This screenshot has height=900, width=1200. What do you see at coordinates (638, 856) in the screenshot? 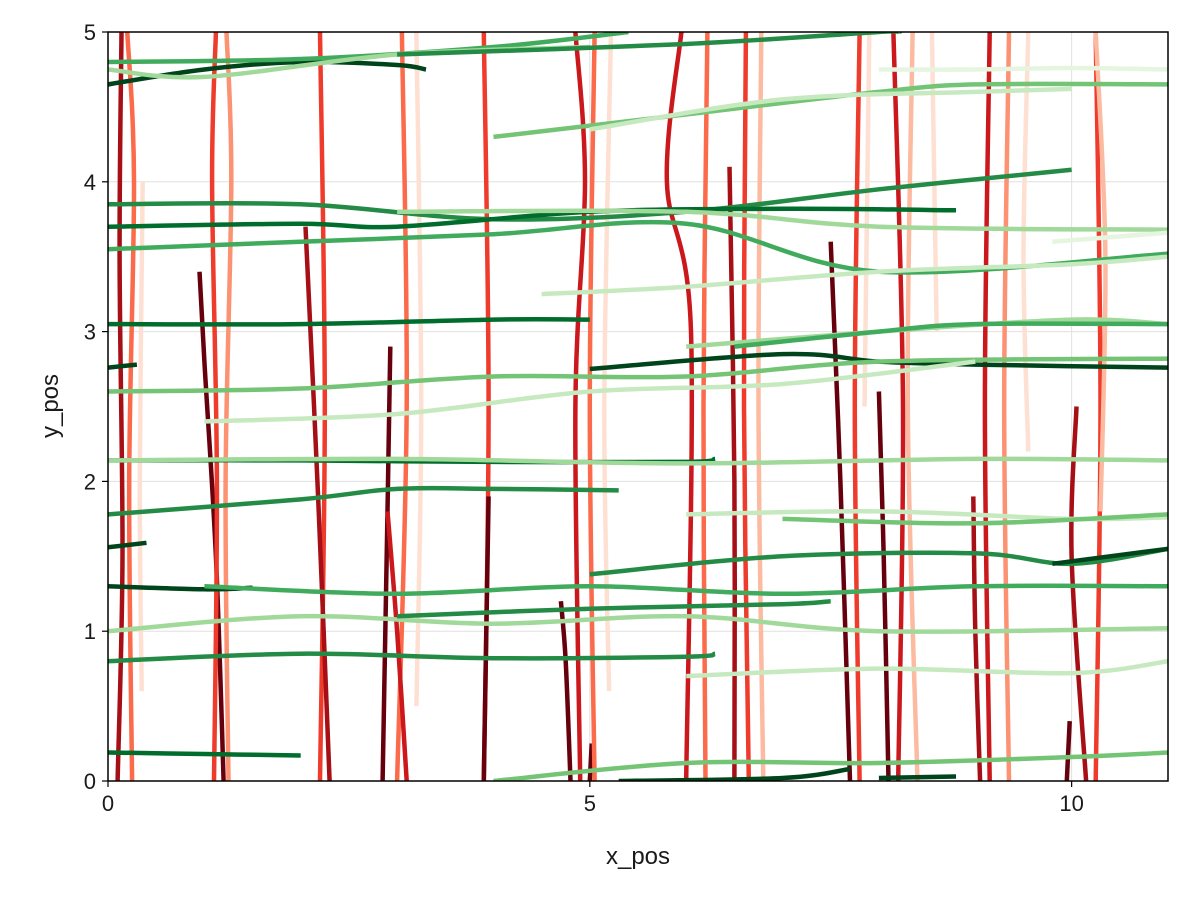
I see `x-axis-label: x_pos` at bounding box center [638, 856].